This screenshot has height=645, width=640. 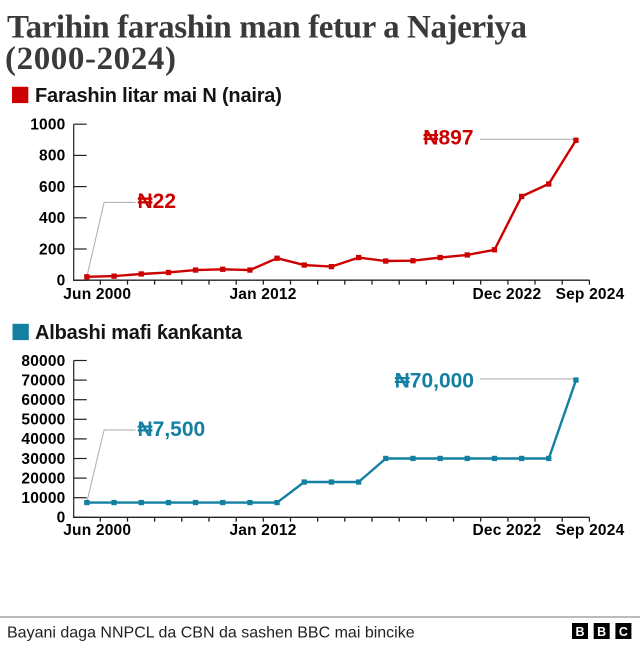 What do you see at coordinates (91, 59) in the screenshot?
I see `svg-text: (2000-2024)` at bounding box center [91, 59].